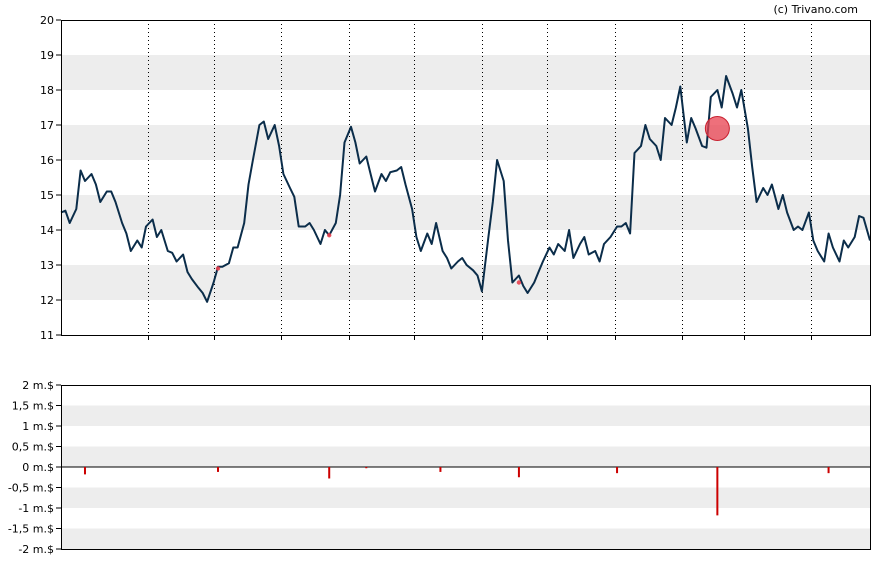 Image resolution: width=888 pixels, height=565 pixels. Describe the element at coordinates (47, 195) in the screenshot. I see `price-tick-label: 15` at that location.